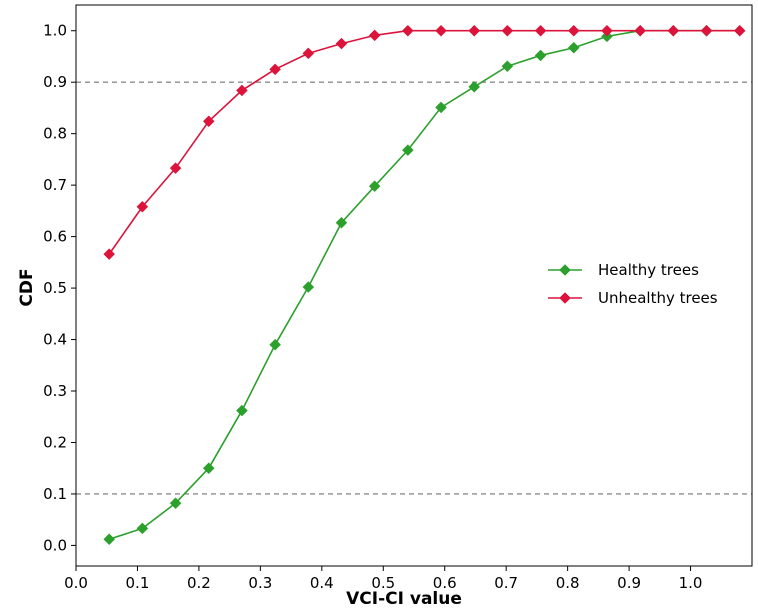  I want to click on x-tick-label: 0.3, so click(260, 583).